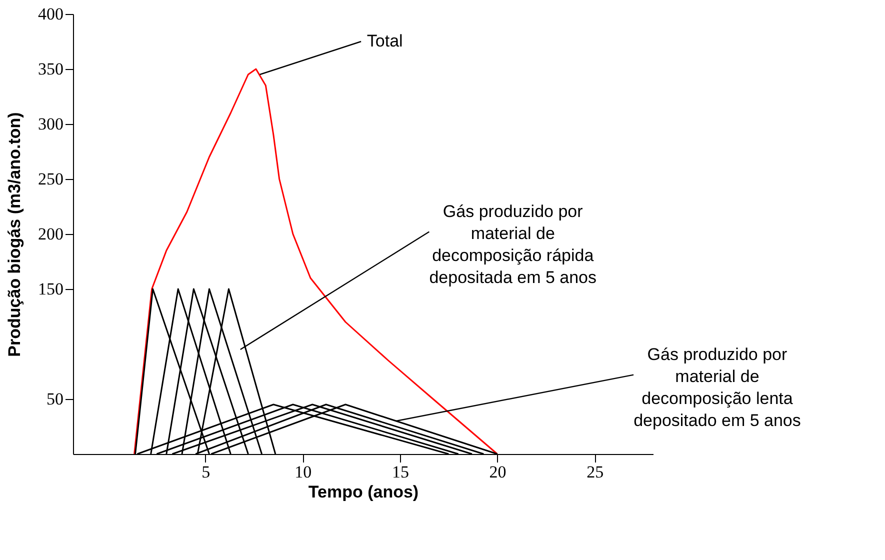  I want to click on y-tick-label: 200, so click(51, 234).